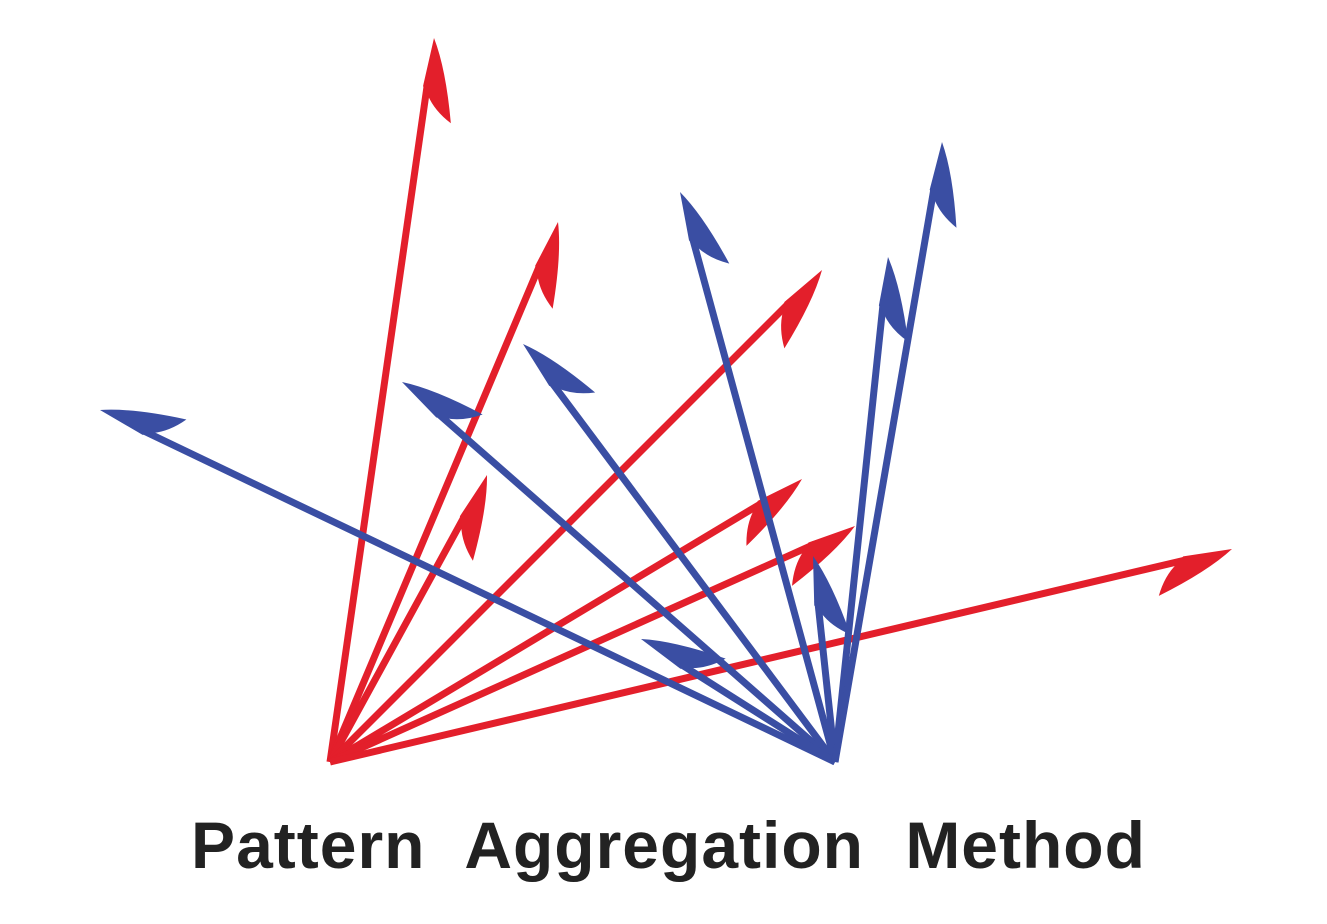 This screenshot has height=924, width=1327. I want to click on blue-arrow-2-shaft, so click(635, 587).